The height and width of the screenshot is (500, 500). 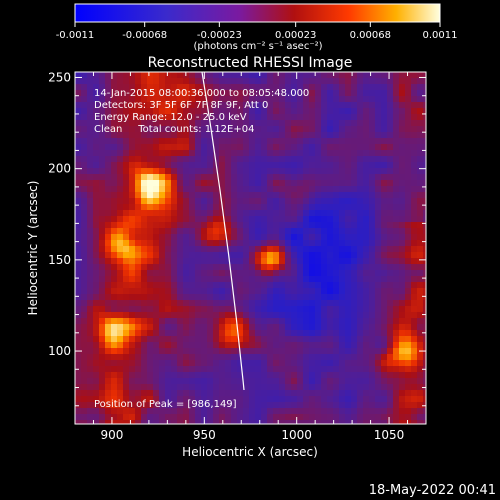 What do you see at coordinates (174, 129) in the screenshot?
I see `annotation-clean-counts: Clean Total counts: 1.12E+04` at bounding box center [174, 129].